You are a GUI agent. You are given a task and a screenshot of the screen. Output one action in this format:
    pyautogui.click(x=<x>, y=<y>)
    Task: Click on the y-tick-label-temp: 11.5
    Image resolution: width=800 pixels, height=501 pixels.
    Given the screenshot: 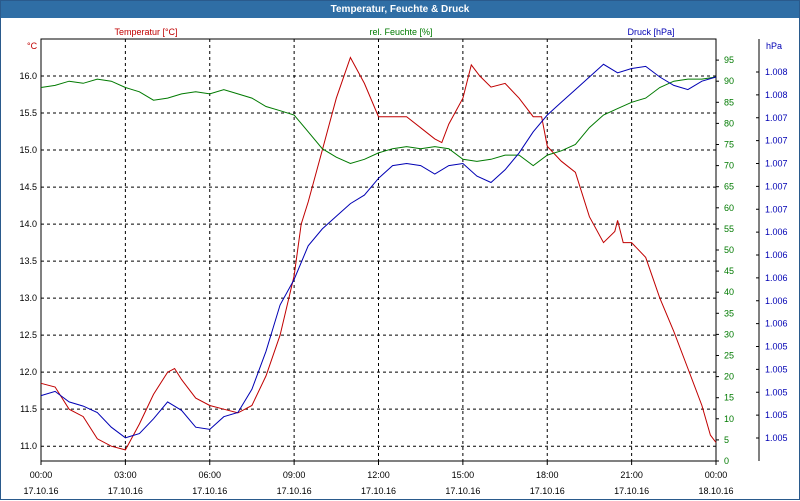 What is the action you would take?
    pyautogui.click(x=28, y=409)
    